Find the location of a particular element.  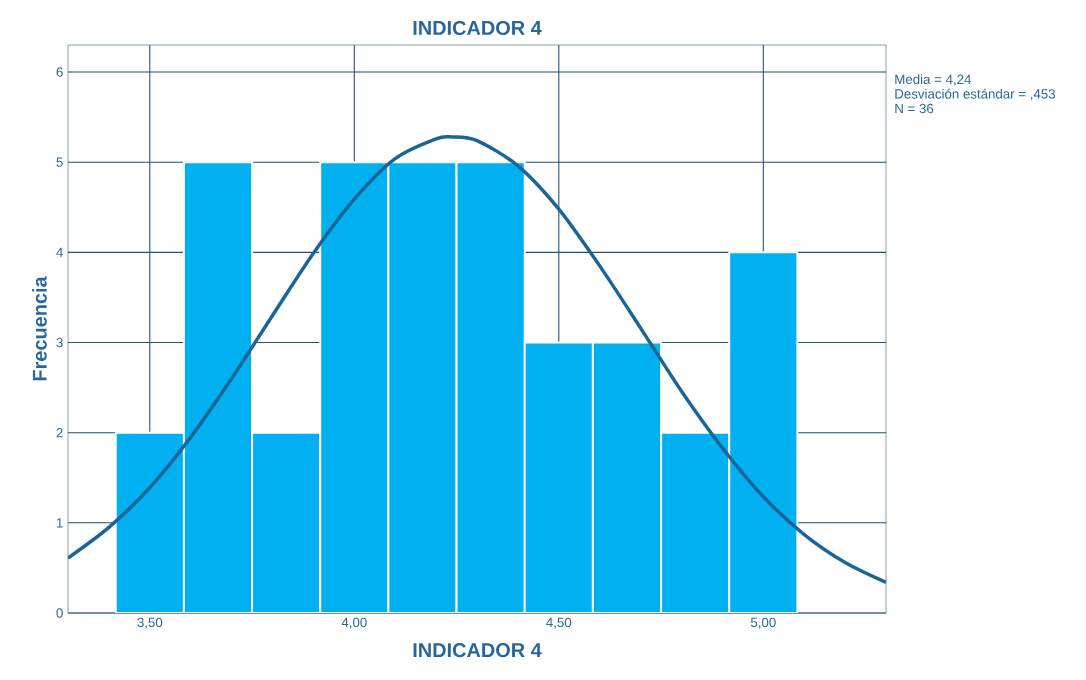

y-tick-label: 5 is located at coordinates (59, 162).